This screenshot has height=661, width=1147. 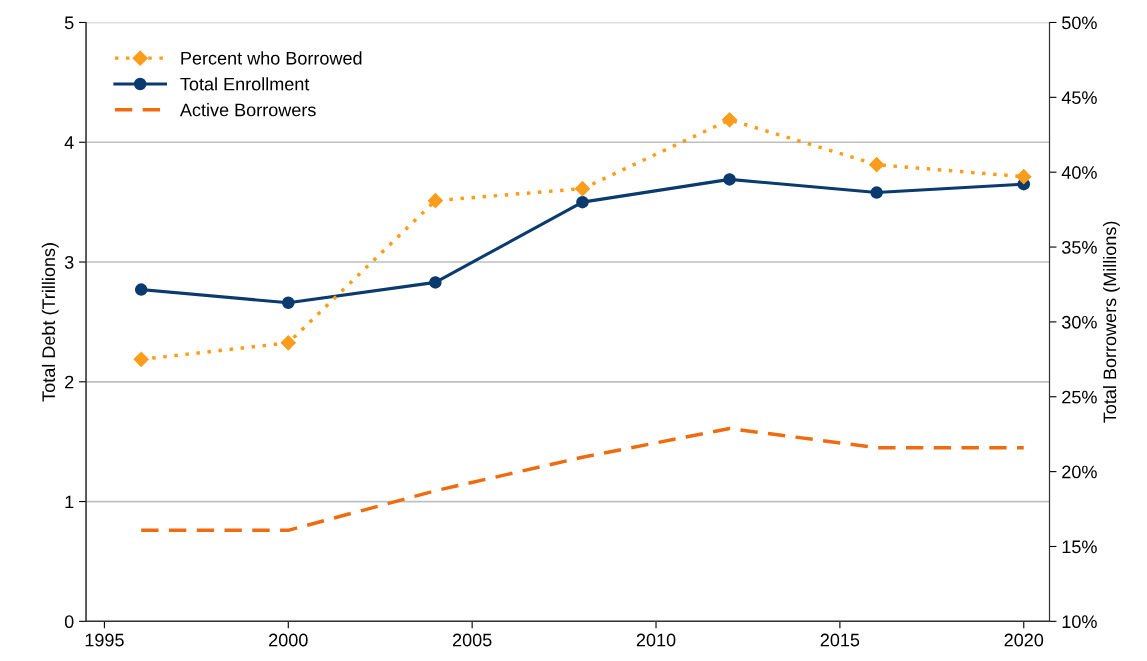 I want to click on y2-tick-label: 40%, so click(x=1079, y=172).